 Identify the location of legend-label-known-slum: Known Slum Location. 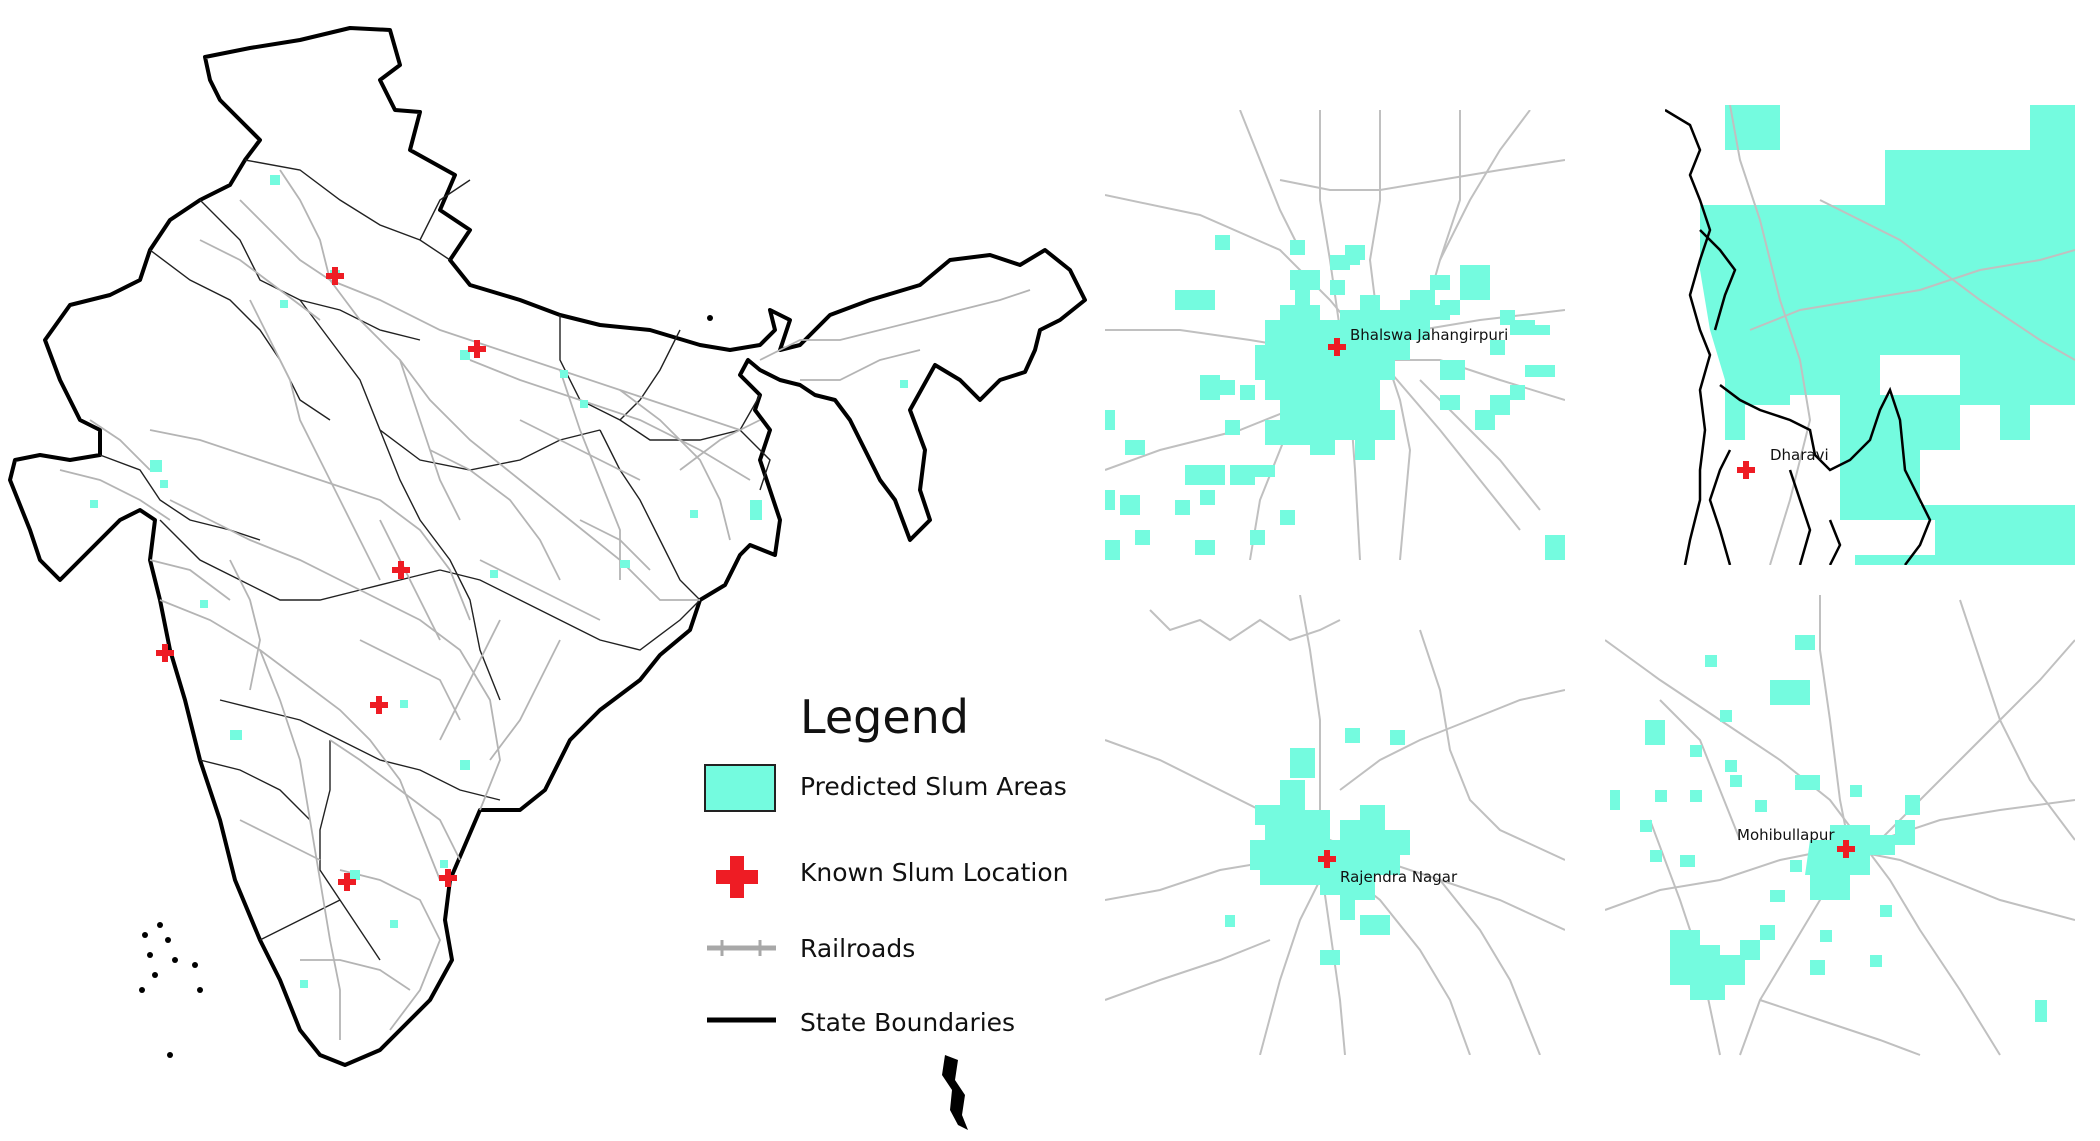
(934, 872).